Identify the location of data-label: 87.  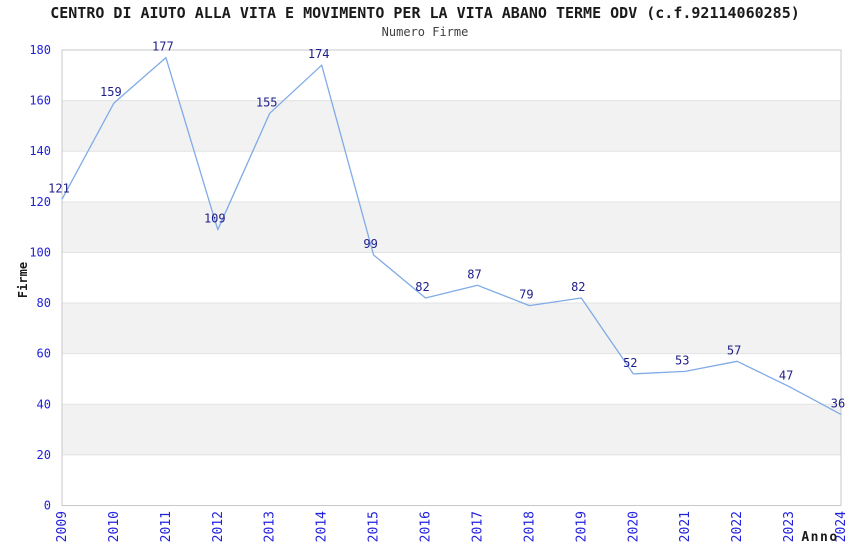
(474, 274).